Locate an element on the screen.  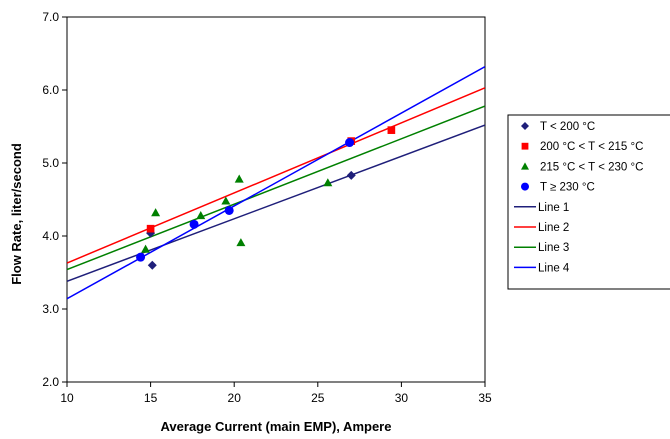
x-tick-label: 20 is located at coordinates (235, 398).